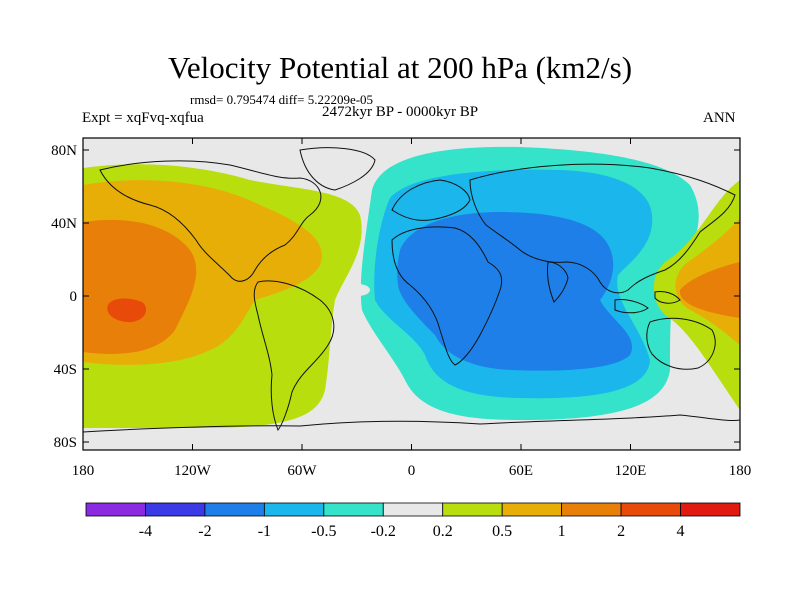 The width and height of the screenshot is (800, 600). Describe the element at coordinates (681, 531) in the screenshot. I see `colorbar-label: 4` at that location.